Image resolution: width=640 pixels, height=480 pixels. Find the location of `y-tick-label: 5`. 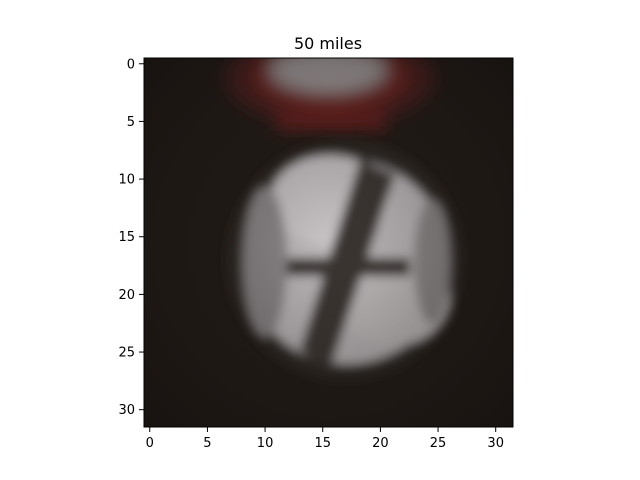

y-tick-label: 5 is located at coordinates (131, 122).